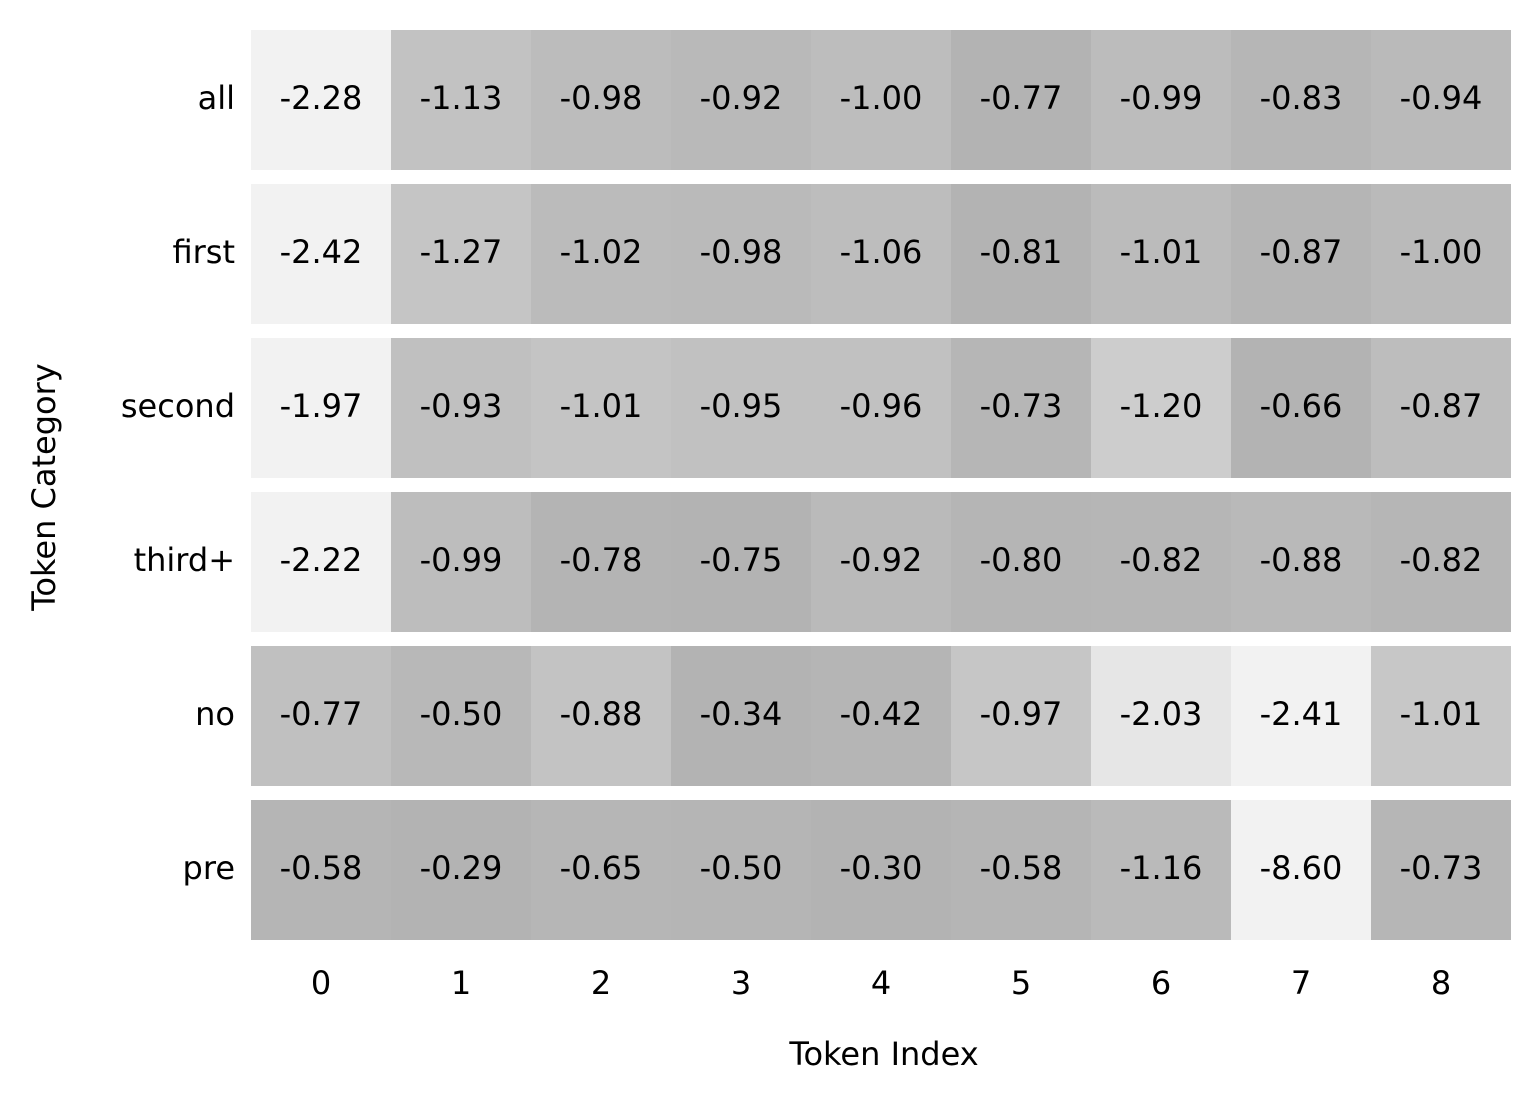  I want to click on cell-label: -0.95, so click(741, 406).